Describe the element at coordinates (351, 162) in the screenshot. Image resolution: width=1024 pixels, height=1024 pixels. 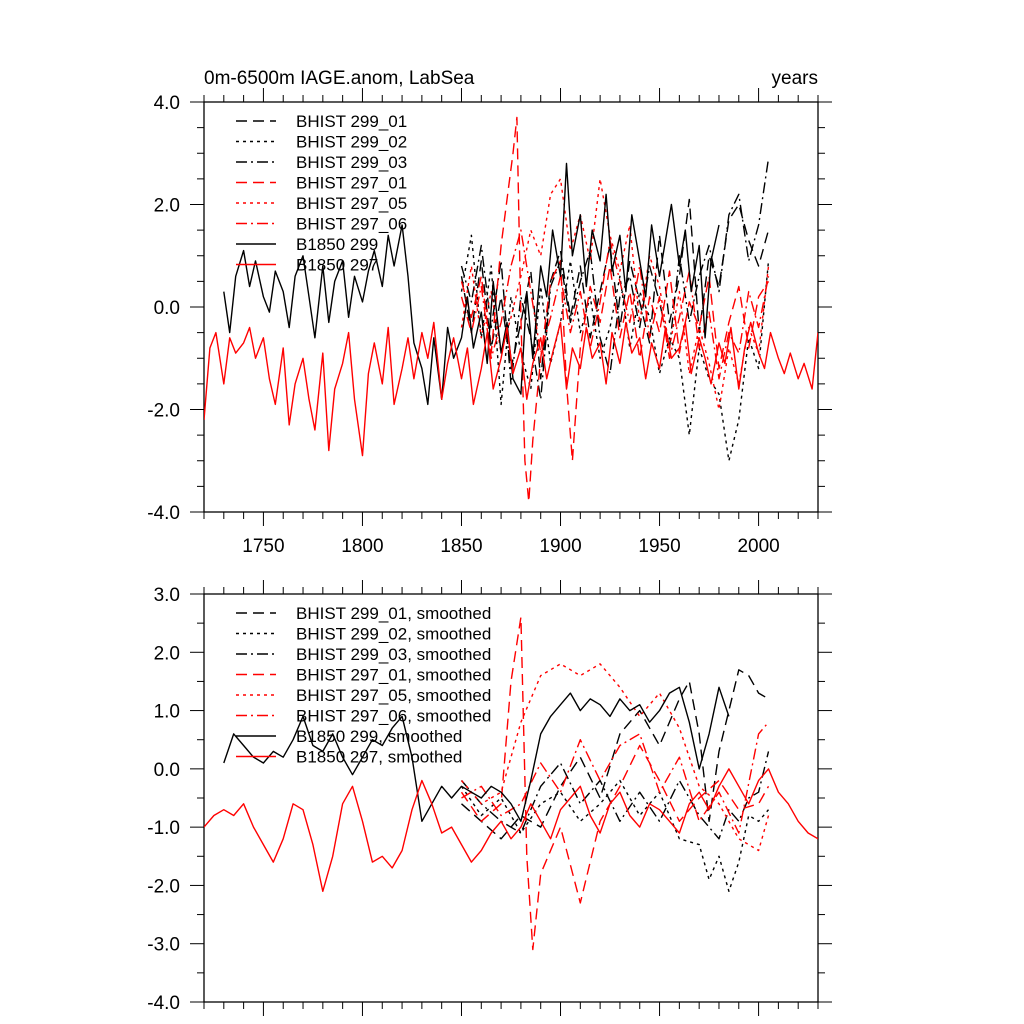
I see `legend-label: BHIST 299_03` at that location.